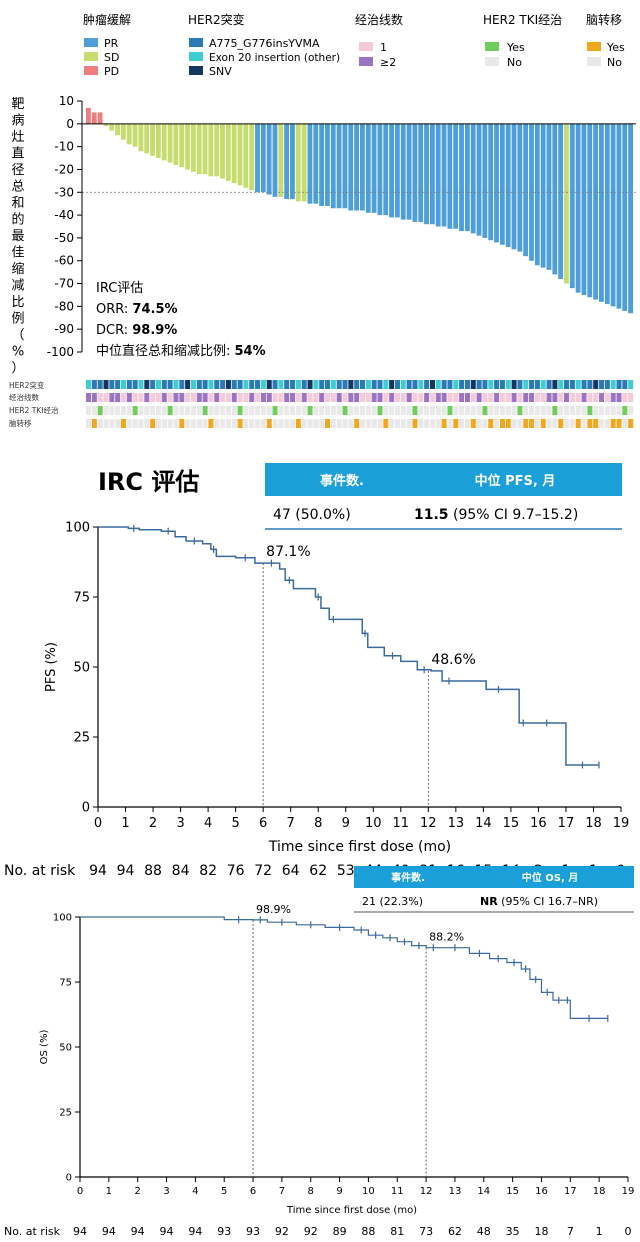  Describe the element at coordinates (512, 1191) in the screenshot. I see `km-x-tick-label: 15` at that location.